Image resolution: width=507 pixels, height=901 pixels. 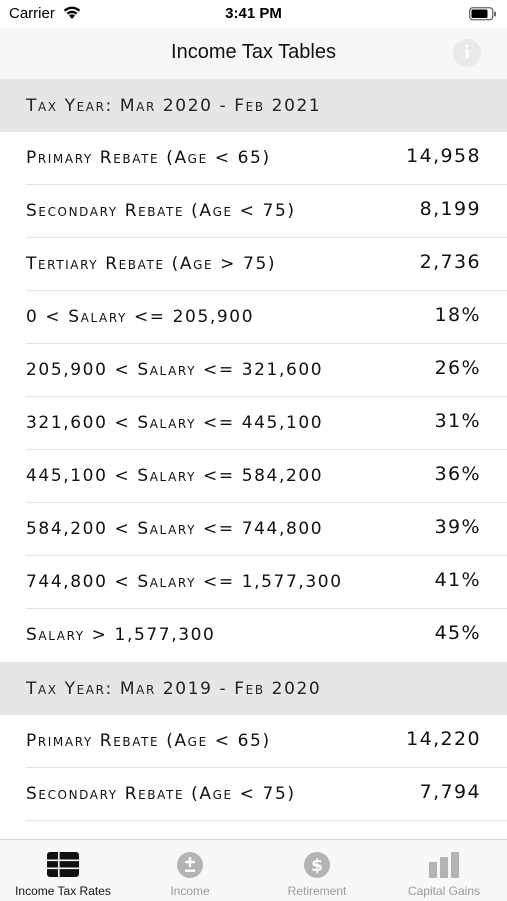 I want to click on bar-chart-icon, so click(x=444, y=865).